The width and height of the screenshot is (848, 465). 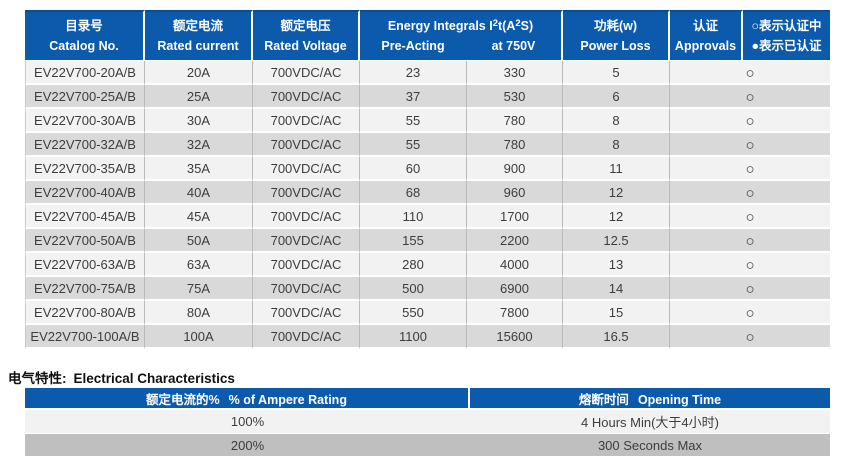 I want to click on cell-pre-acting: 550, so click(x=413, y=313).